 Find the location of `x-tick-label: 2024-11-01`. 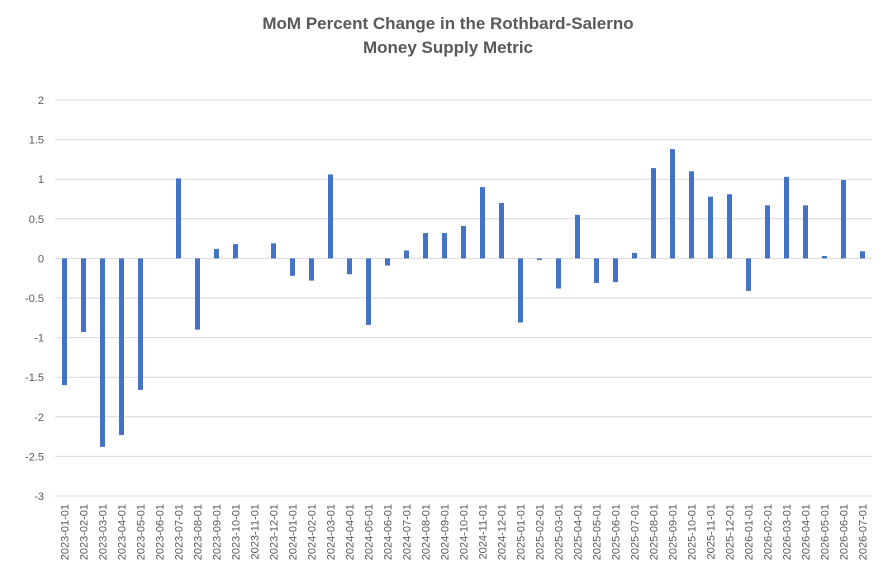

x-tick-label: 2024-11-01 is located at coordinates (484, 531).